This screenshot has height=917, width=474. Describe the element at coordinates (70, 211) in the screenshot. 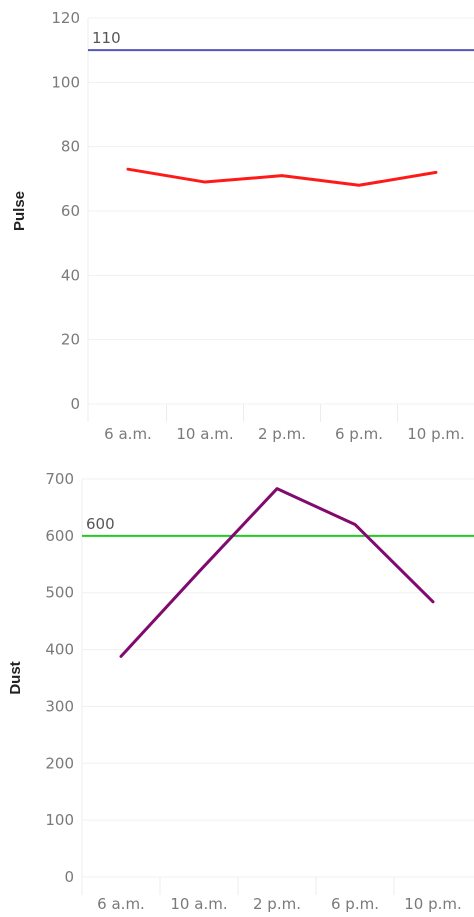

I see `pulse-y-tick-label: 60` at that location.